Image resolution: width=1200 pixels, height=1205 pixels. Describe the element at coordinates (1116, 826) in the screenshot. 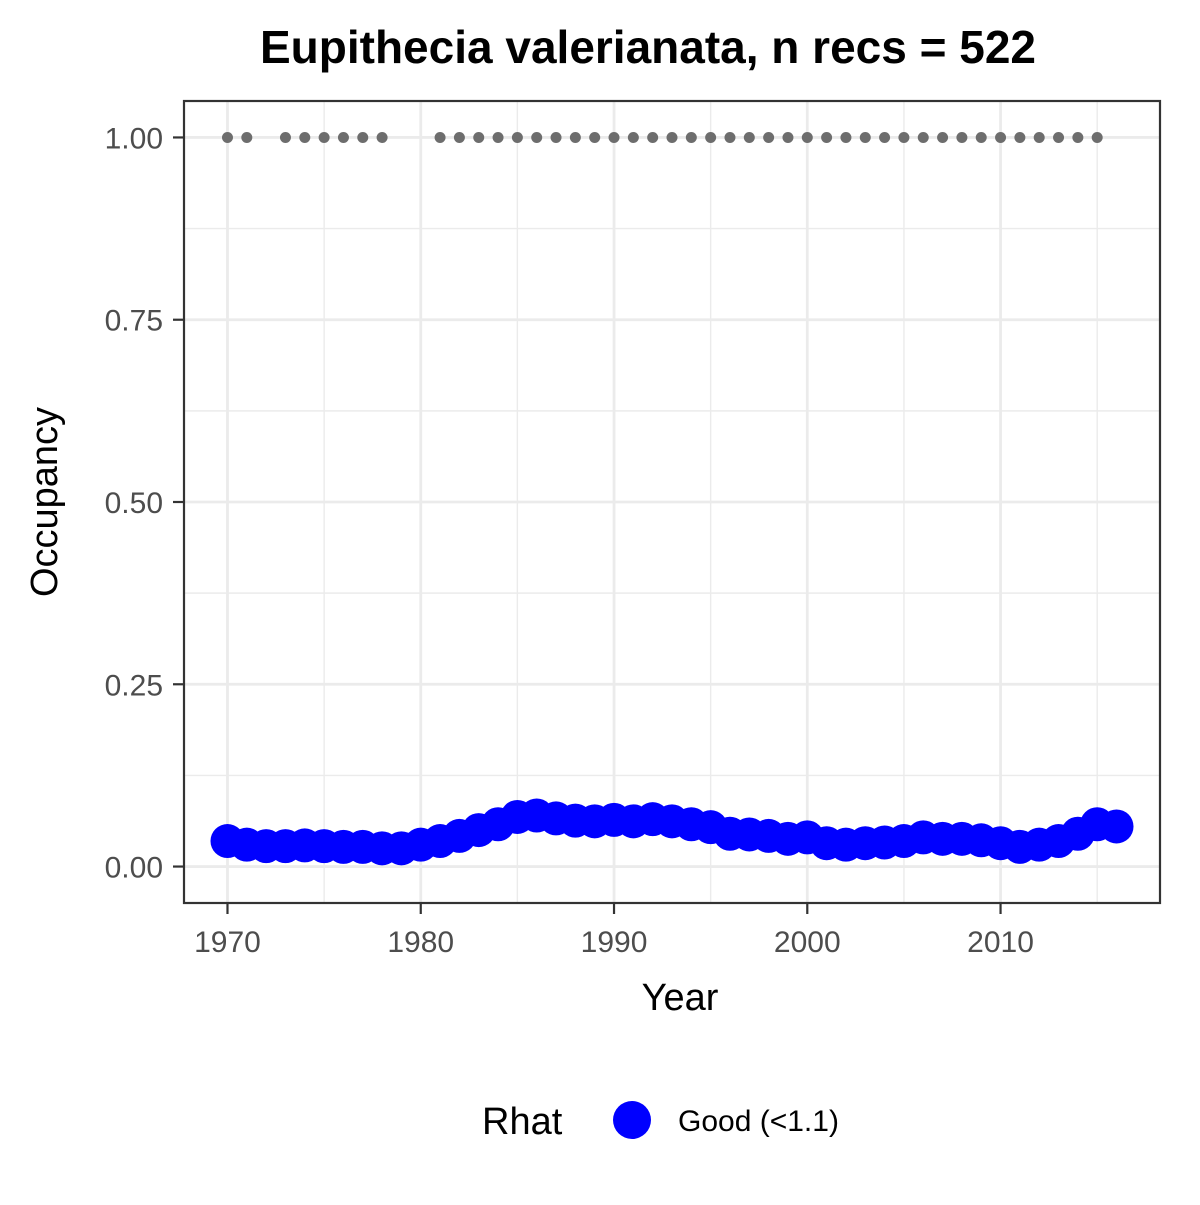

I see `occupancy-point` at that location.